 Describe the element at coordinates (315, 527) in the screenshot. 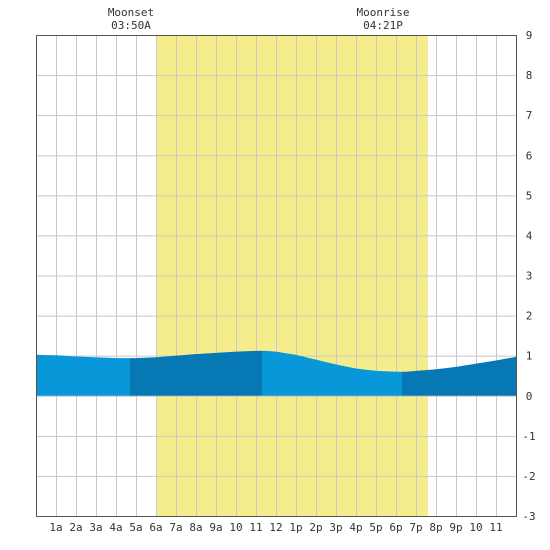

I see `x-tick-label: 2p` at that location.